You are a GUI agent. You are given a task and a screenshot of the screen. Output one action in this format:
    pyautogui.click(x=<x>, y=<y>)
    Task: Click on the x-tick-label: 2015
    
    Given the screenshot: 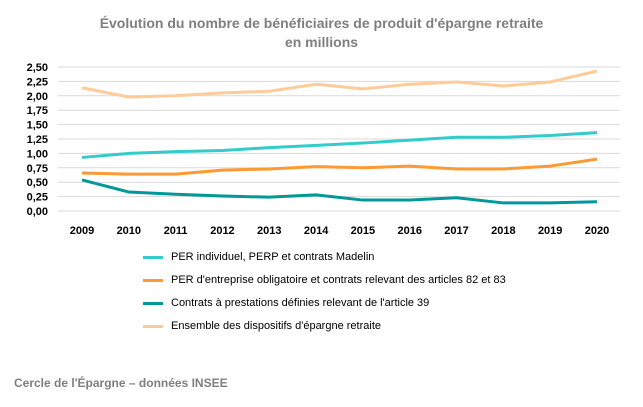 What is the action you would take?
    pyautogui.click(x=363, y=231)
    